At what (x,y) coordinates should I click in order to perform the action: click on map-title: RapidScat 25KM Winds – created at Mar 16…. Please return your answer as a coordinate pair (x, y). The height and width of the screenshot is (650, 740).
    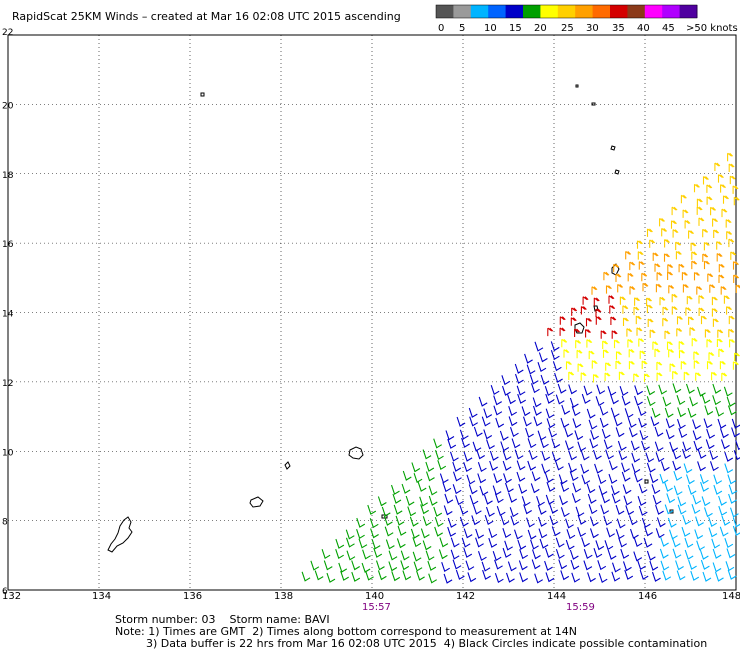
    Looking at the image, I should click on (206, 16).